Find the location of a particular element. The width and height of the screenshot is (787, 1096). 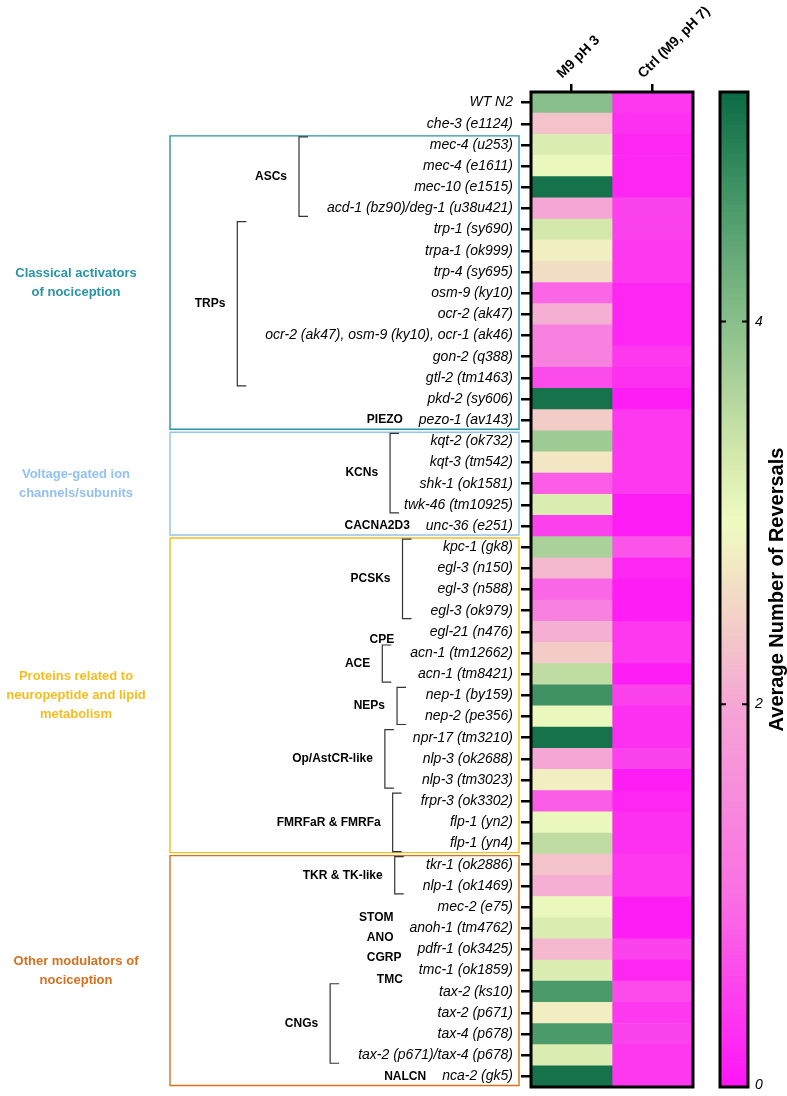

text: FMRFaR & FMRFa is located at coordinates (328, 821).